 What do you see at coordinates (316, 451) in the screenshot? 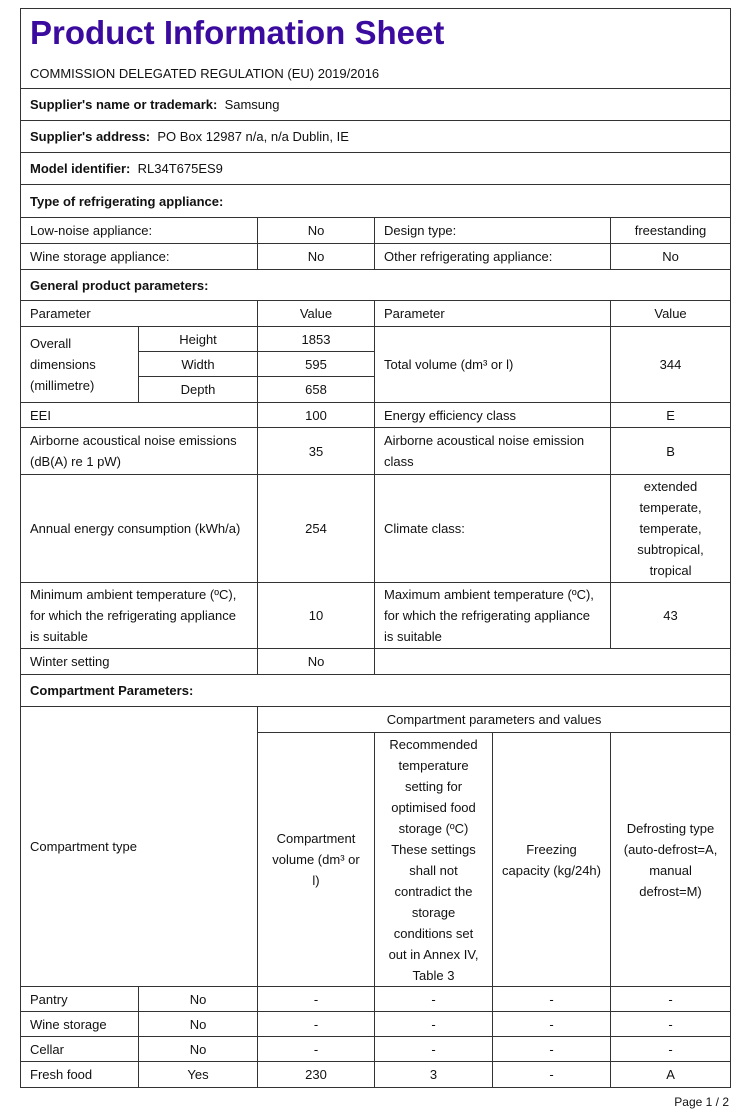
I see `noise-value: 35` at bounding box center [316, 451].